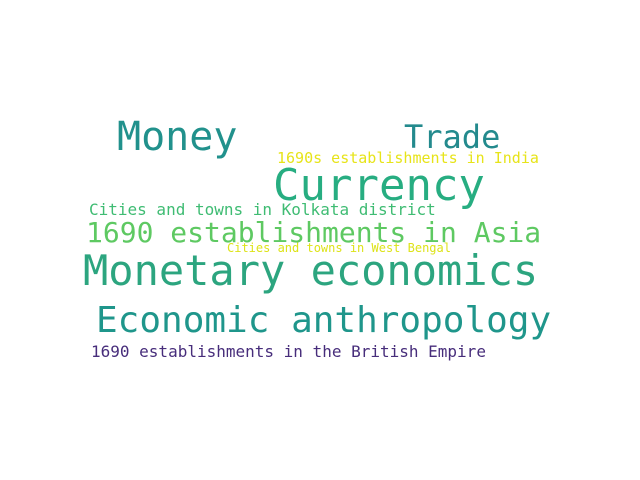 The width and height of the screenshot is (640, 480). What do you see at coordinates (262, 209) in the screenshot?
I see `word-cities-and-towns-in-kolkata-district: Cities and towns in Kolkata district` at bounding box center [262, 209].